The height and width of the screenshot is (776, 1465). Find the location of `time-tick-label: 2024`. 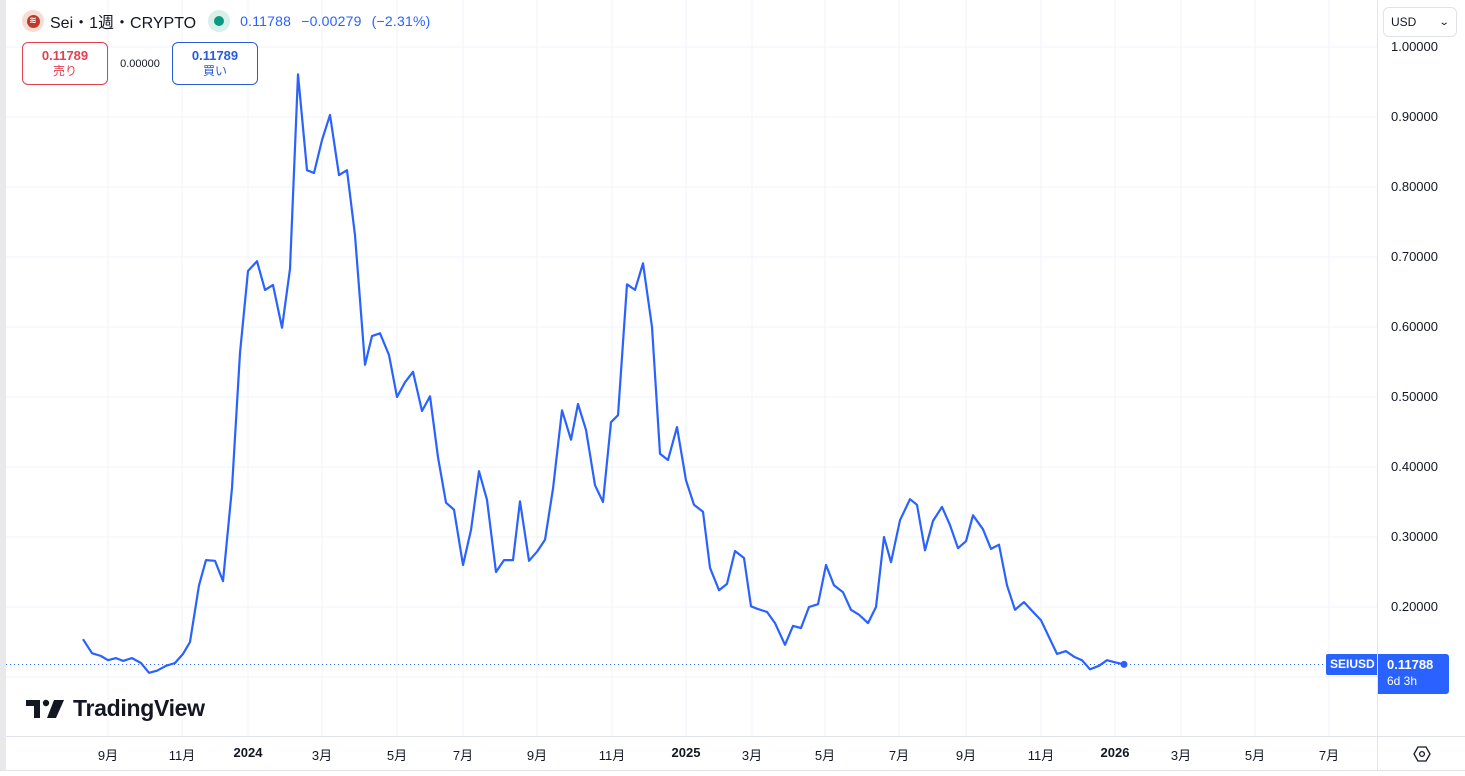

time-tick-label: 2024 is located at coordinates (248, 752).